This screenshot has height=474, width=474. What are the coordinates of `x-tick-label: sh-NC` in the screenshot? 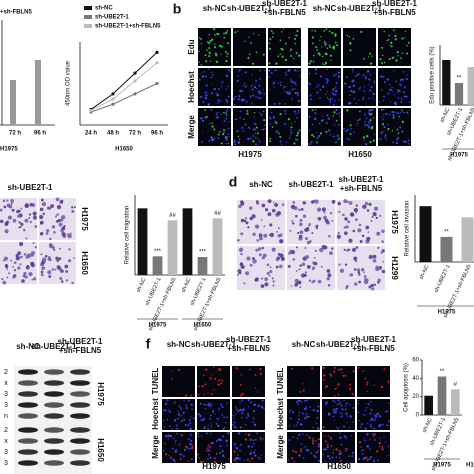 It's located at (142, 285).